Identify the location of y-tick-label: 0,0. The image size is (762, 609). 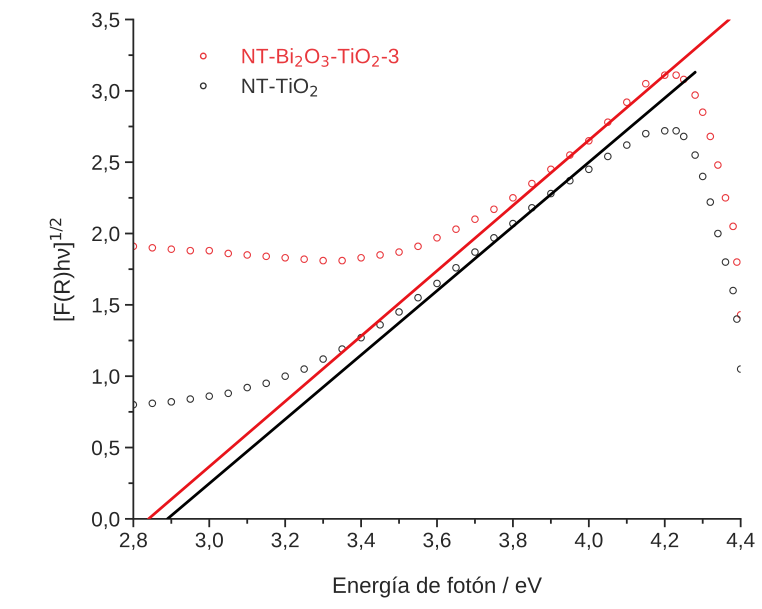
(106, 521).